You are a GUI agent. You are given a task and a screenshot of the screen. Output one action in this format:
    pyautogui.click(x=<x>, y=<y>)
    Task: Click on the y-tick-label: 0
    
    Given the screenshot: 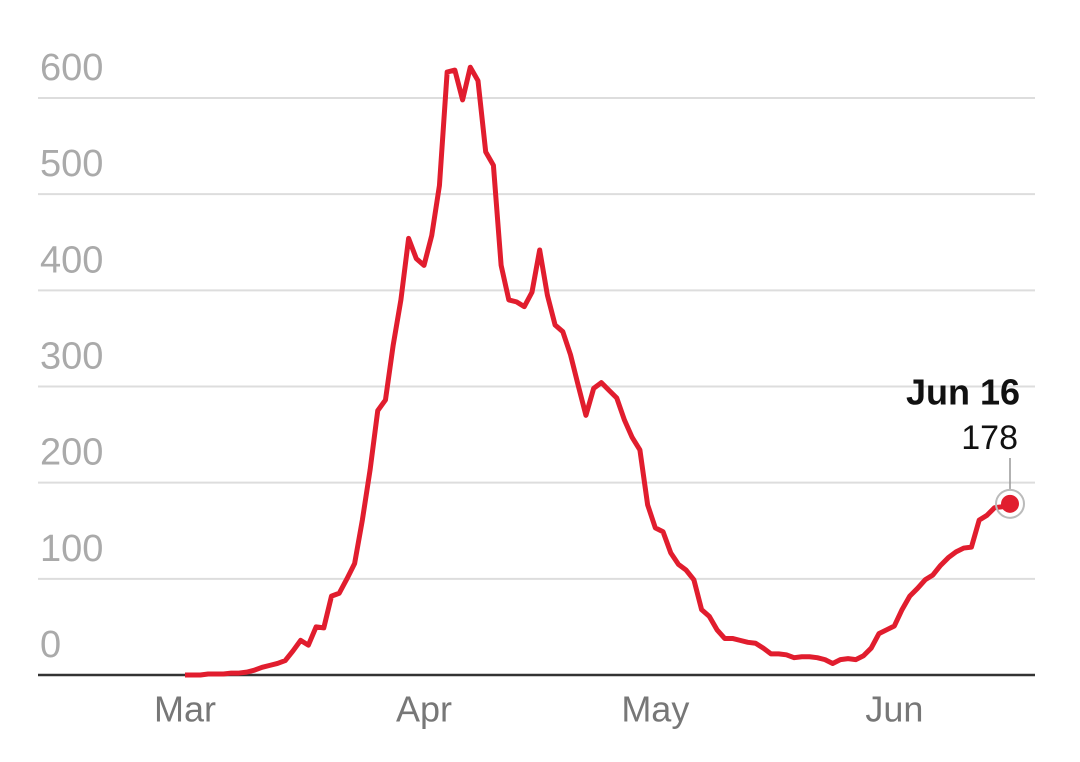 What is the action you would take?
    pyautogui.click(x=50, y=645)
    